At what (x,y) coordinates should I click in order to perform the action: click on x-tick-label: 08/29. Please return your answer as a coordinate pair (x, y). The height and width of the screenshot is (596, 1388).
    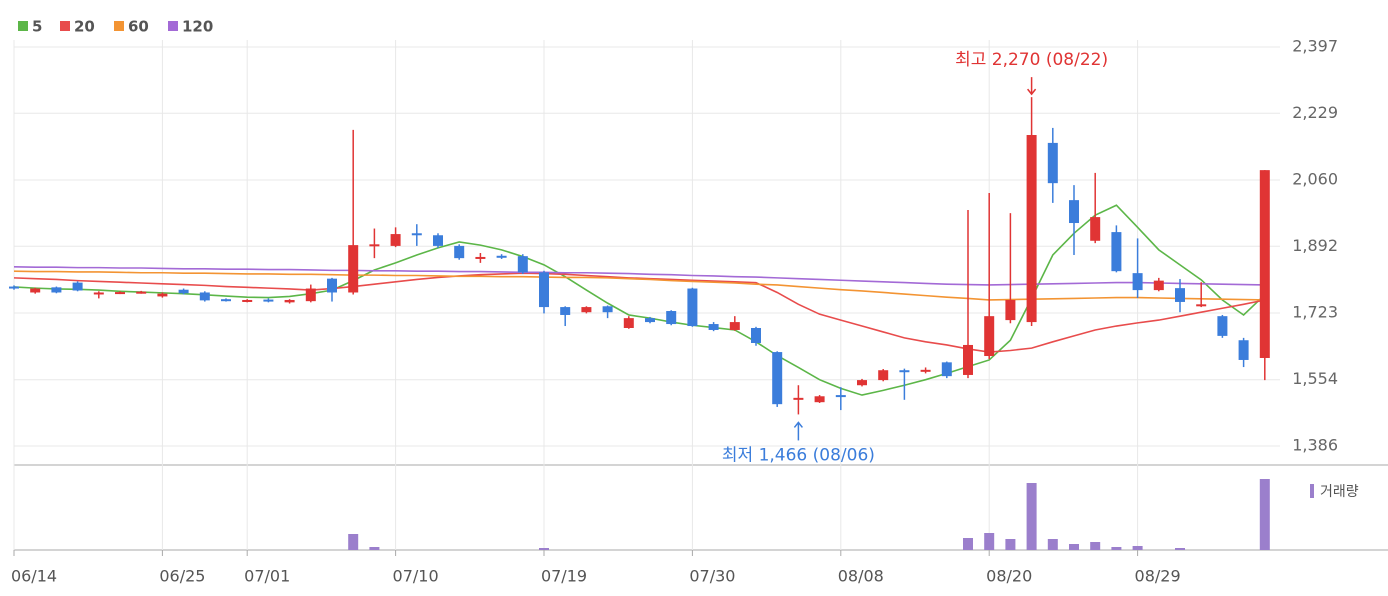
    Looking at the image, I should click on (1158, 576).